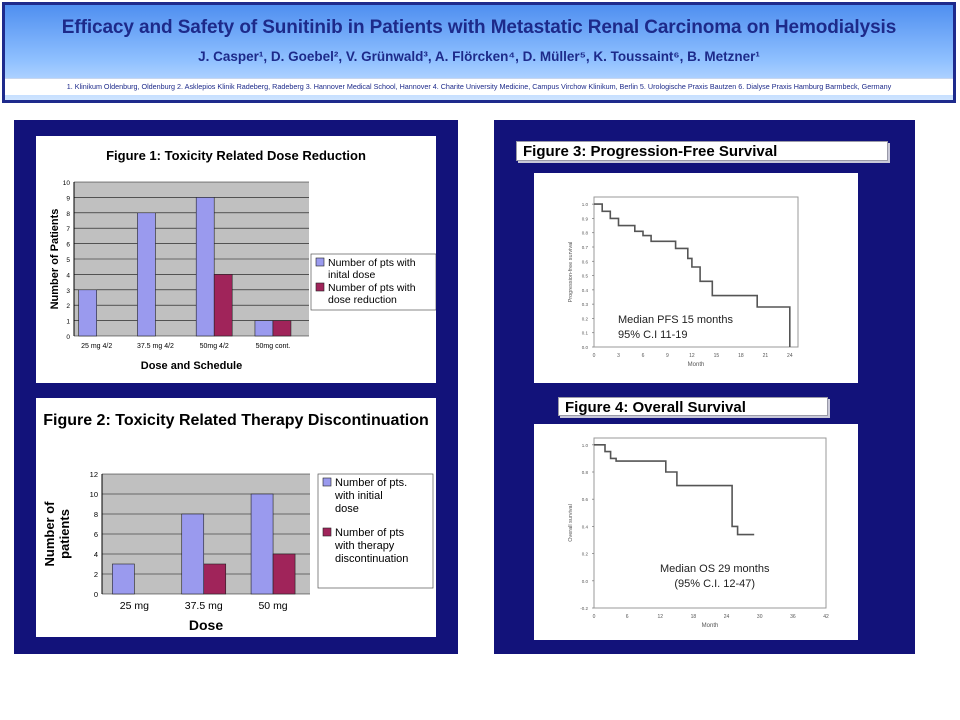  I want to click on y-tick-label: 1.0, so click(585, 445).